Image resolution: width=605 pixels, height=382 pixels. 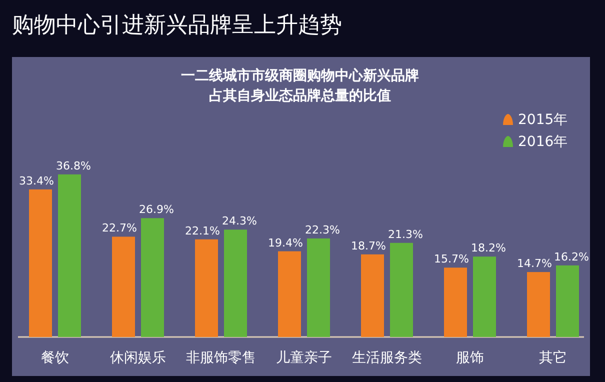 I want to click on data-label: 22.7%, so click(x=119, y=228).